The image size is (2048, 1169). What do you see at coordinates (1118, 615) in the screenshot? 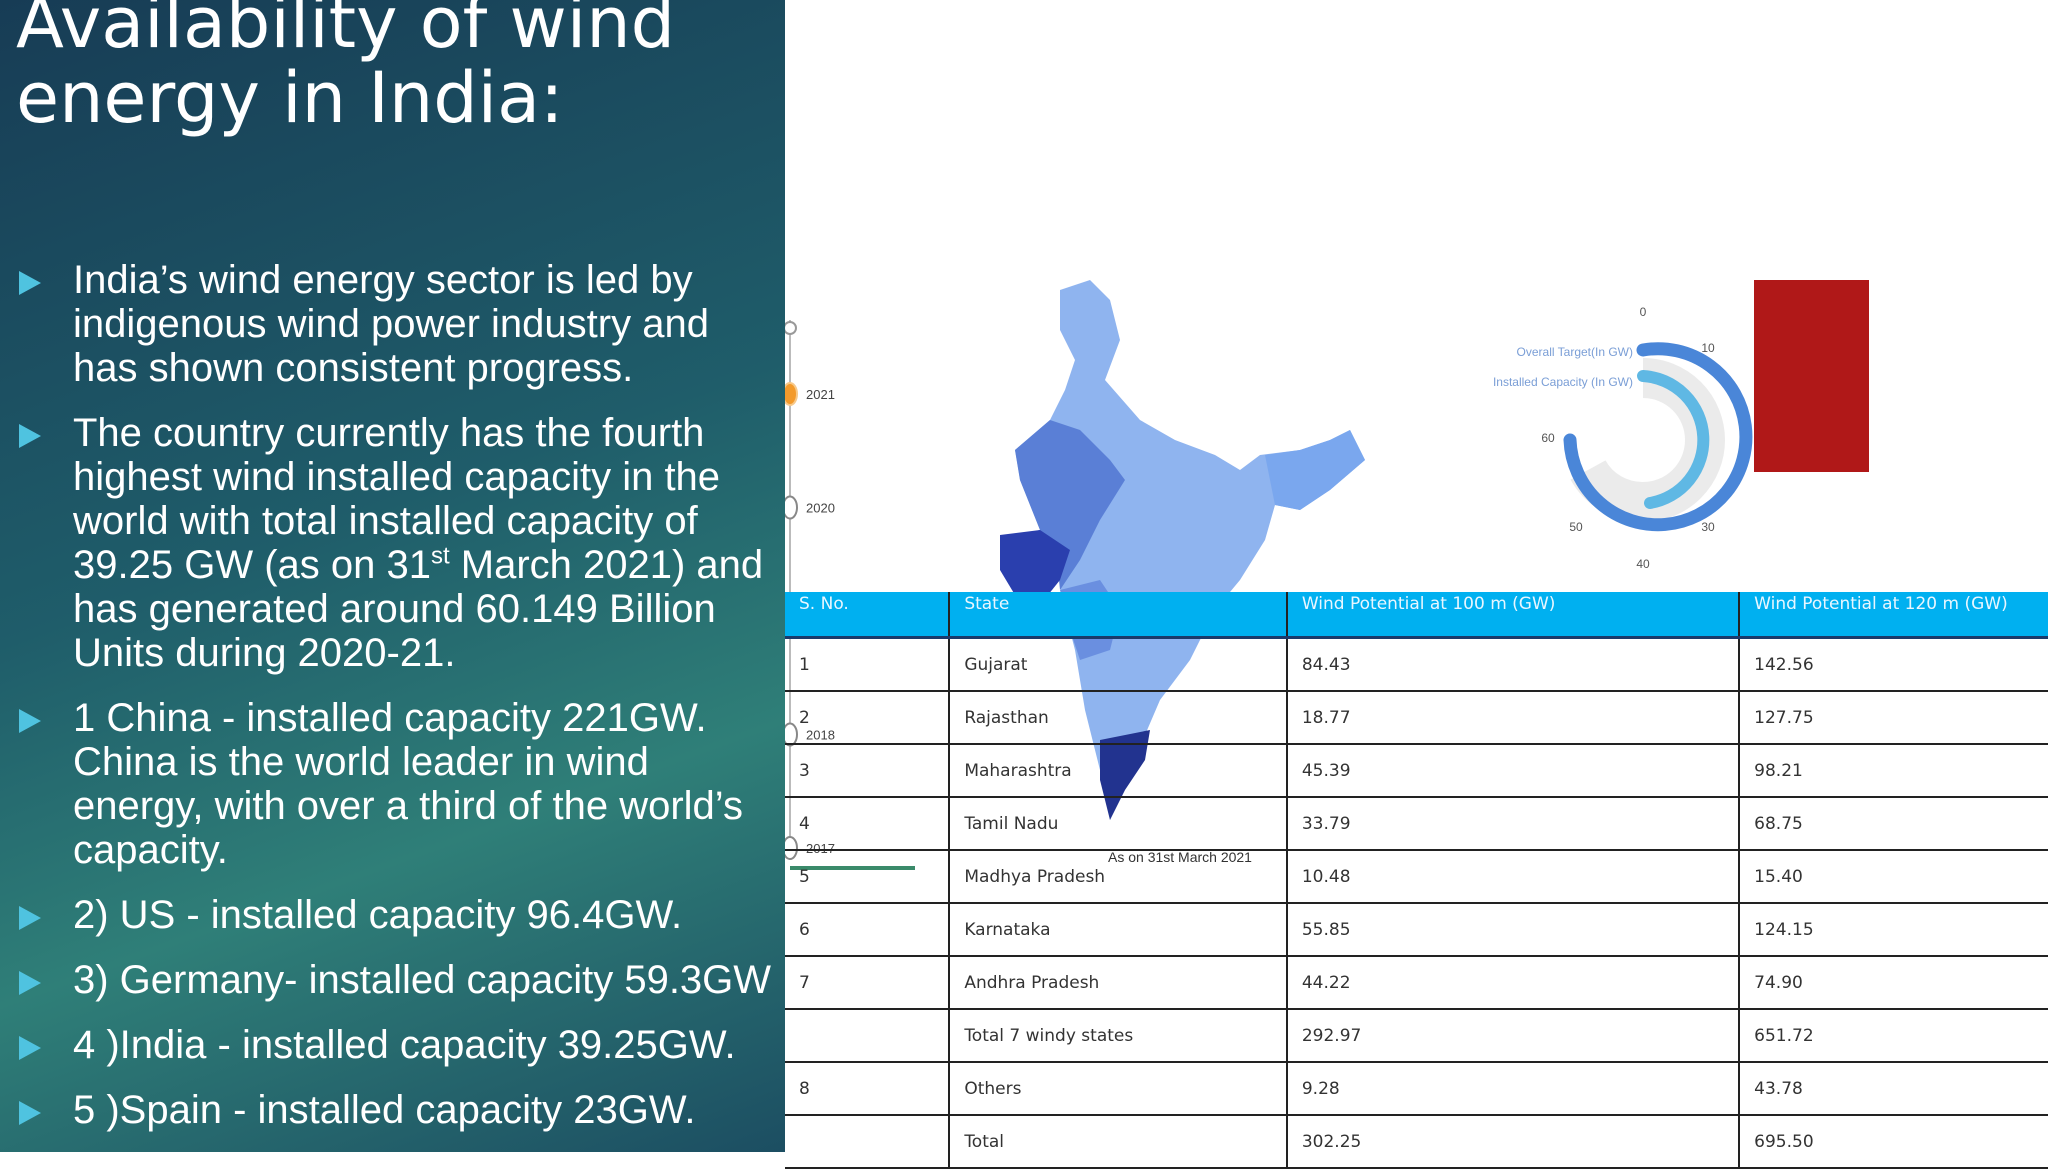
I see `column-header: State` at bounding box center [1118, 615].